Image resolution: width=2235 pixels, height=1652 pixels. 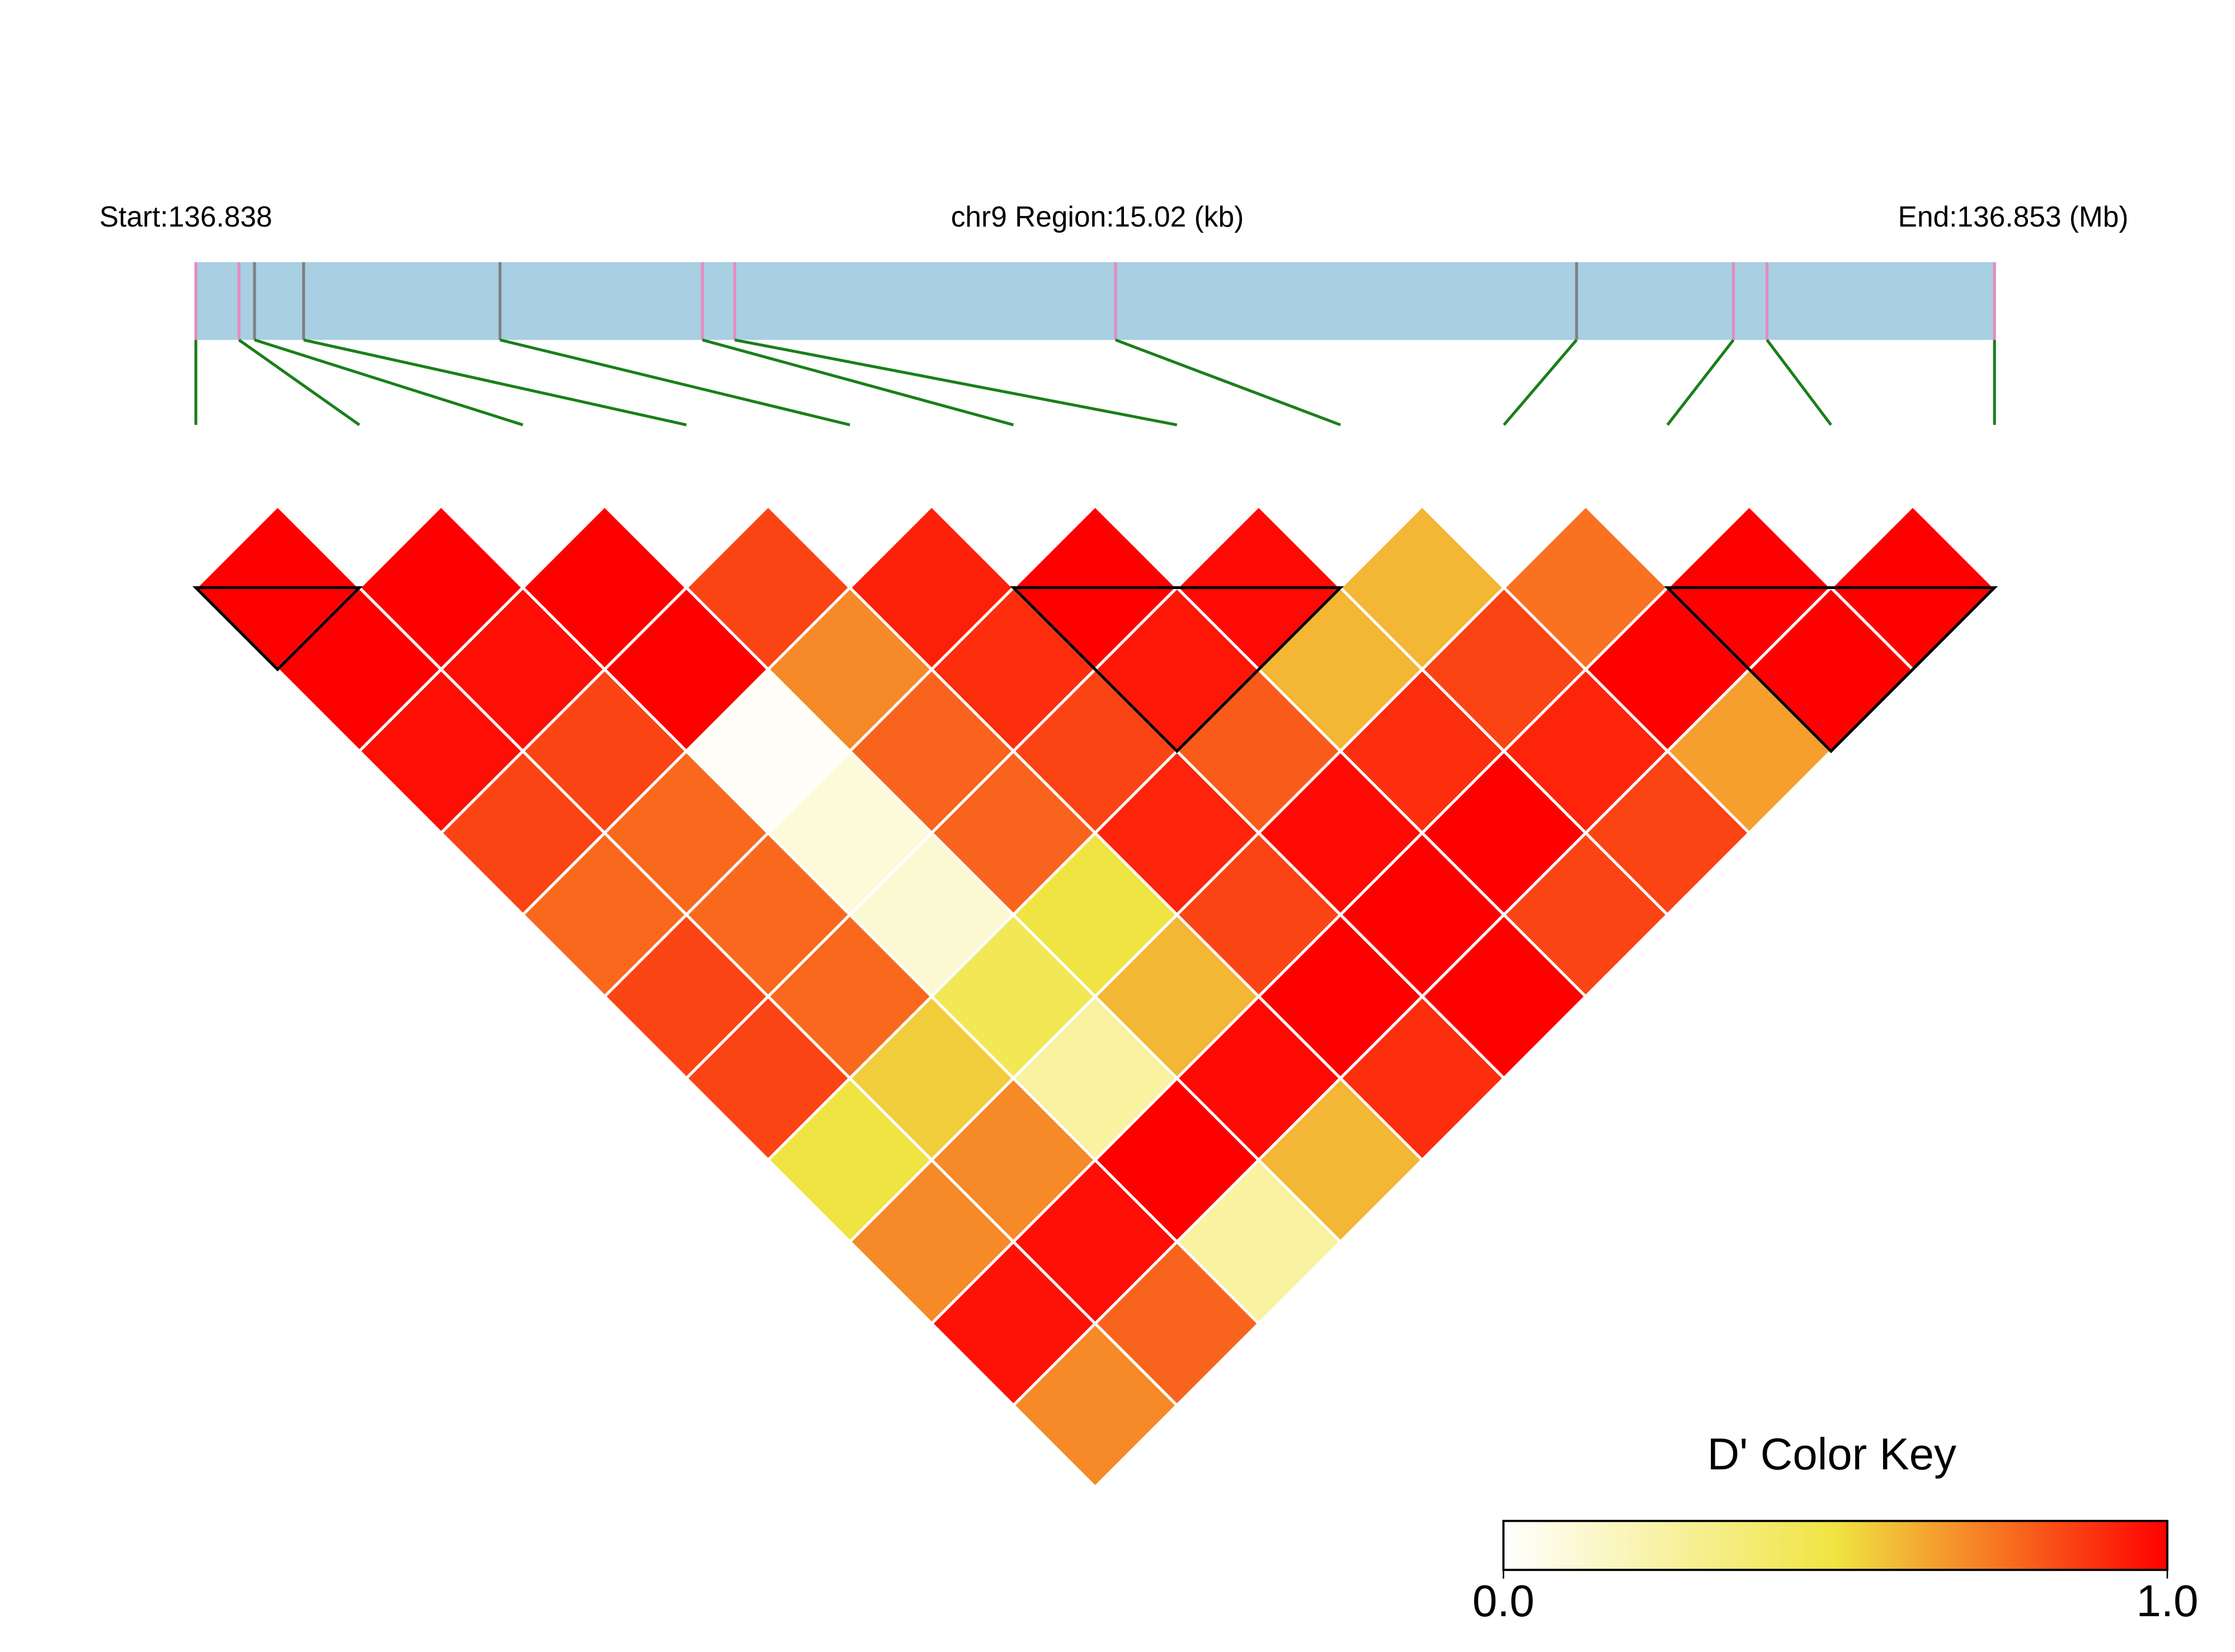 What do you see at coordinates (1835, 1545) in the screenshot?
I see `colorbar` at bounding box center [1835, 1545].